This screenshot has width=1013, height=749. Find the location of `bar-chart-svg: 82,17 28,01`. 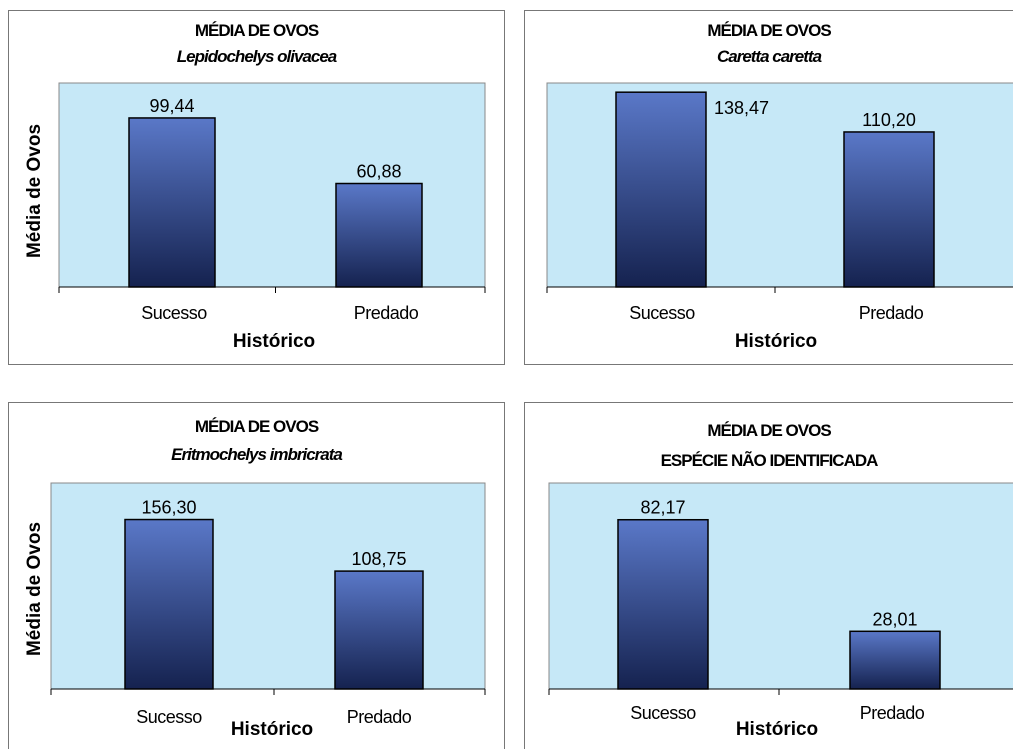

bar-chart-svg: 82,17 28,01 is located at coordinates (780, 588).